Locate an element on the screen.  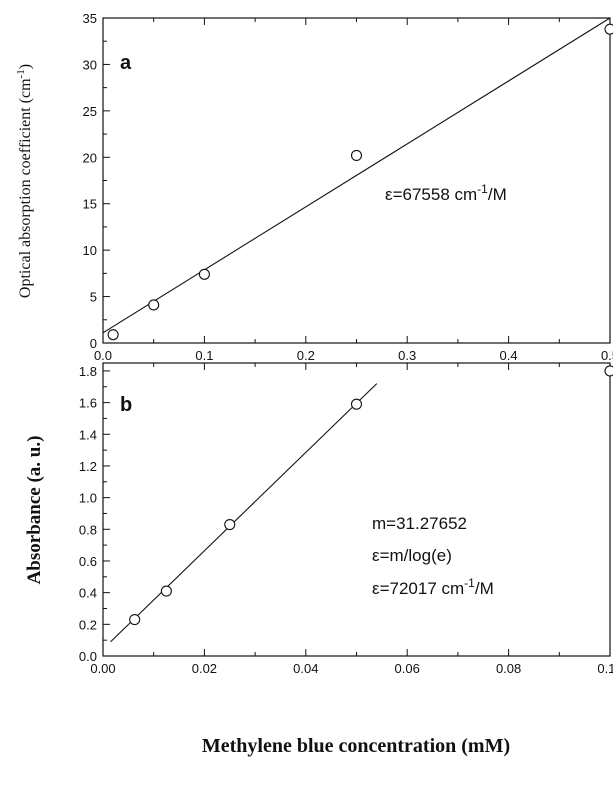
y-tick-label-b: 0.0 is located at coordinates (88, 656).